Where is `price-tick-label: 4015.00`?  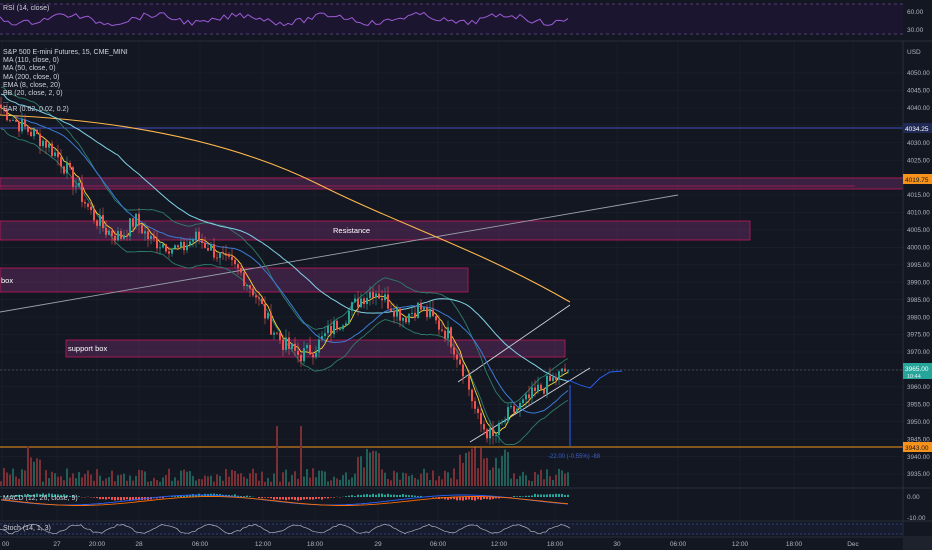 price-tick-label: 4015.00 is located at coordinates (918, 195).